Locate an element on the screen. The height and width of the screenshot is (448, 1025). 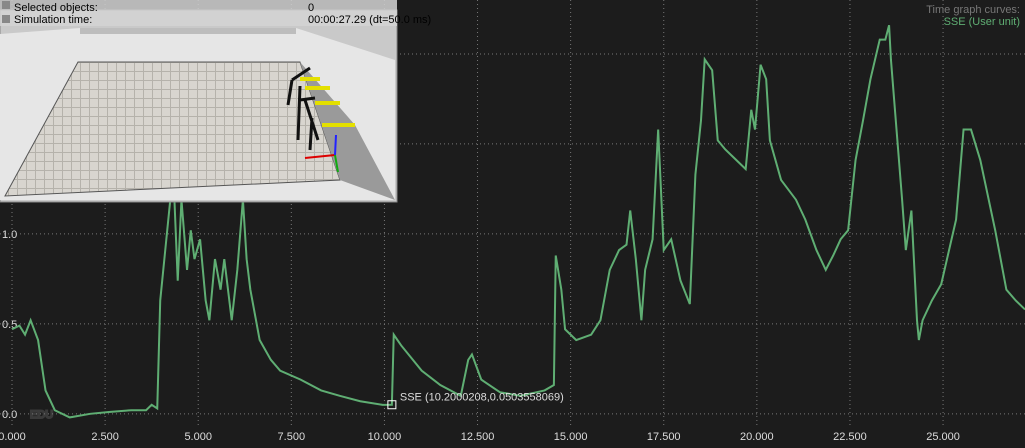
info-bar is located at coordinates (198, 13).